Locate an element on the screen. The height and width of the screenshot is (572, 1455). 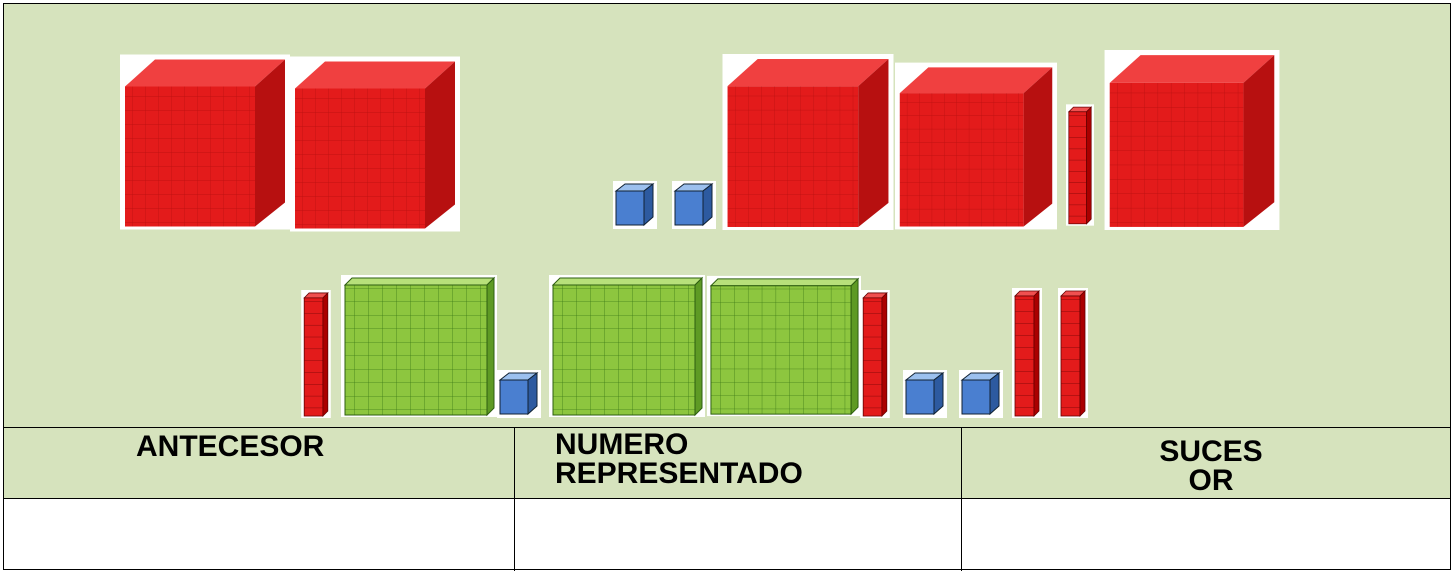
header-representado: REPRESENTADO is located at coordinates (679, 473).